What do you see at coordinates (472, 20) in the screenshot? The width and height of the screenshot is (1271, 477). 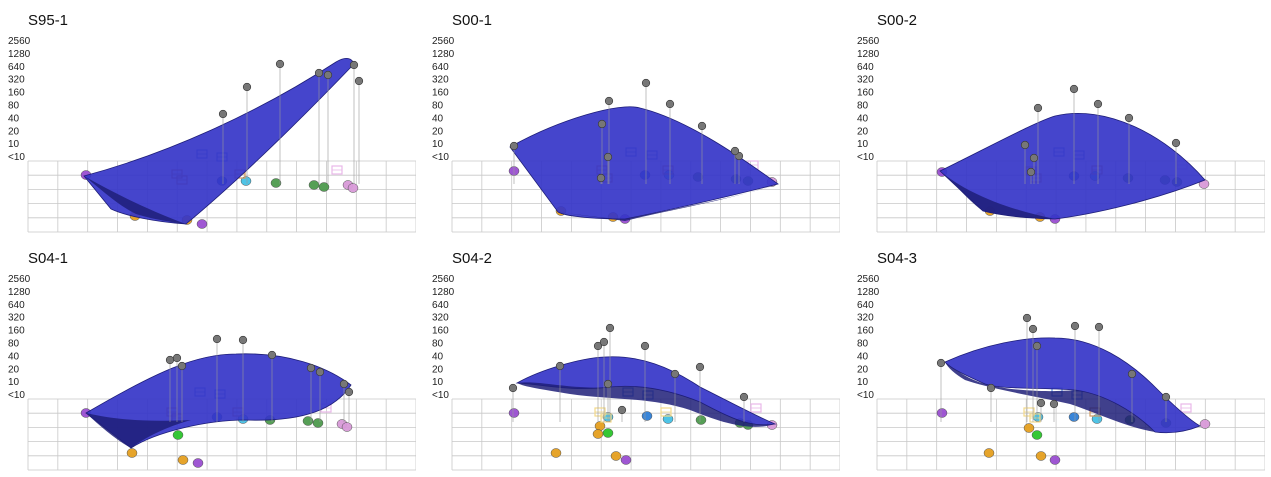 I see `panel-title: S00-1` at bounding box center [472, 20].